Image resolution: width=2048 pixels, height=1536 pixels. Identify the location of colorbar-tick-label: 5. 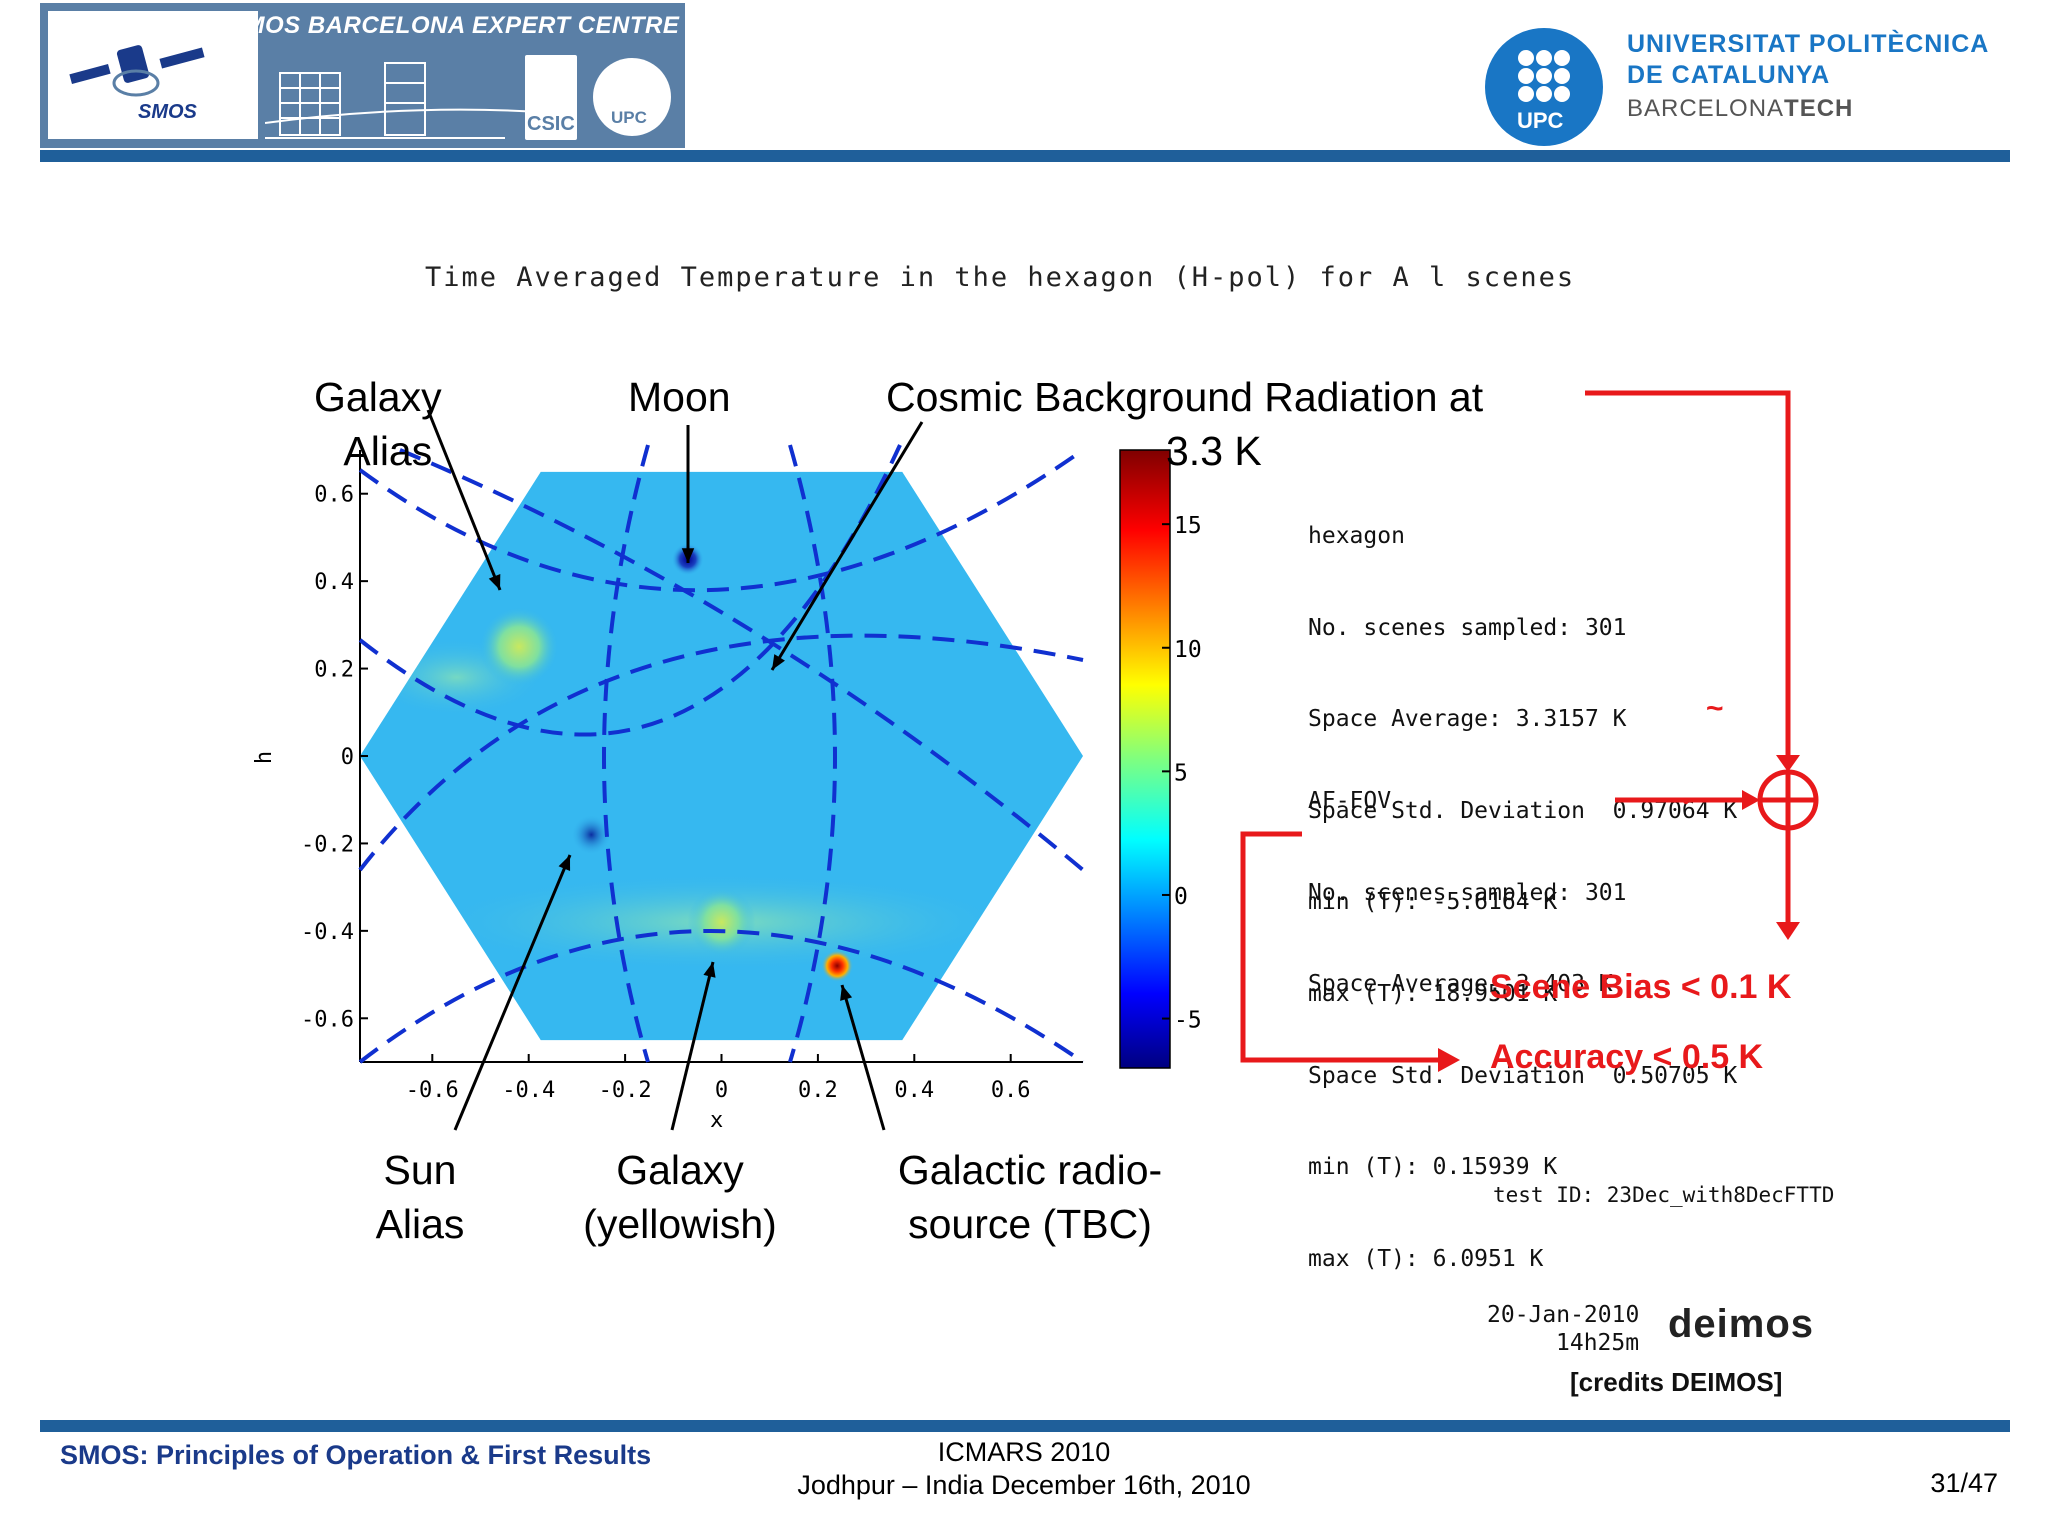
(1181, 773).